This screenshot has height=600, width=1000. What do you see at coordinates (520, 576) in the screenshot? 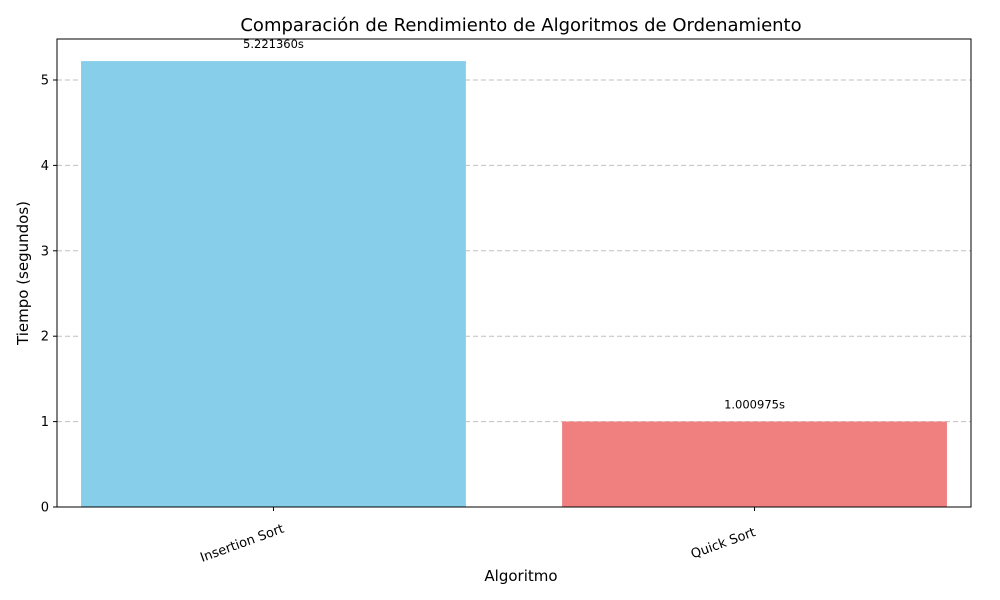
I see `x-axis-label: Algoritmo` at bounding box center [520, 576].